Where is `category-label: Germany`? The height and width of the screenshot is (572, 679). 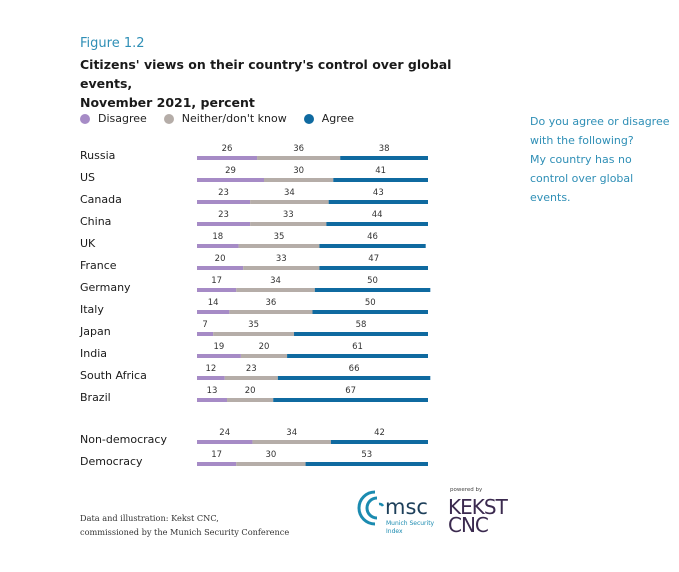
category-label: Germany is located at coordinates (105, 287).